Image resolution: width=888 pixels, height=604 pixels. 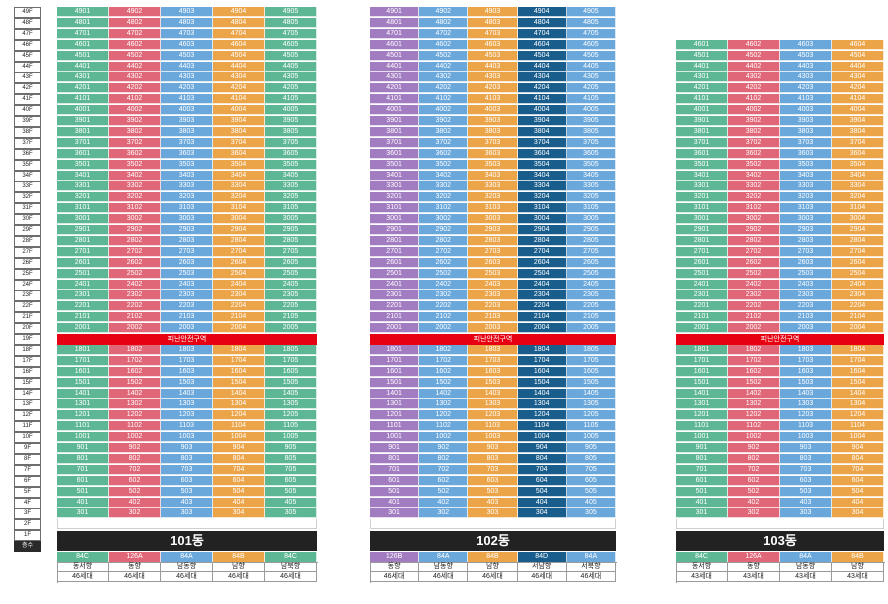 What do you see at coordinates (591, 186) in the screenshot?
I see `unit-cell: 3305` at bounding box center [591, 186].